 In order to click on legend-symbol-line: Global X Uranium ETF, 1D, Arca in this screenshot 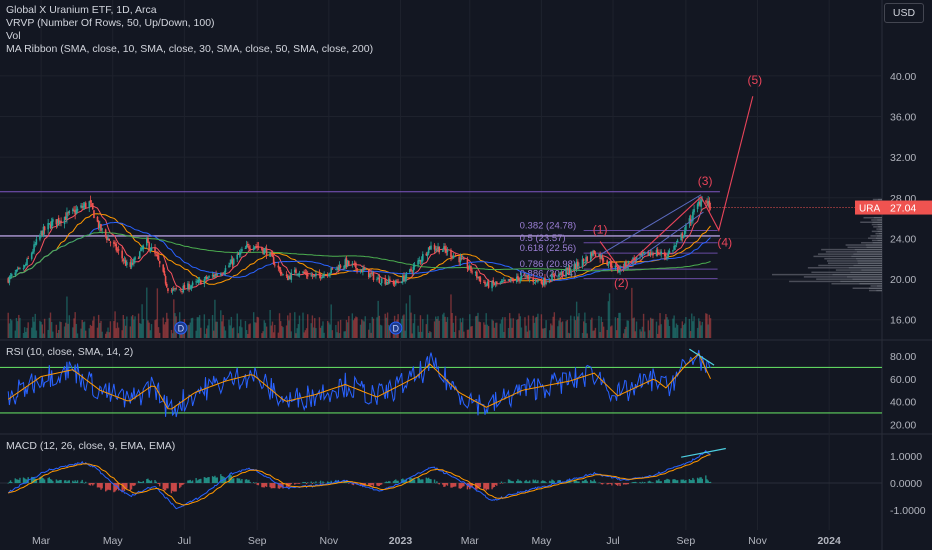, I will do `click(81, 10)`.